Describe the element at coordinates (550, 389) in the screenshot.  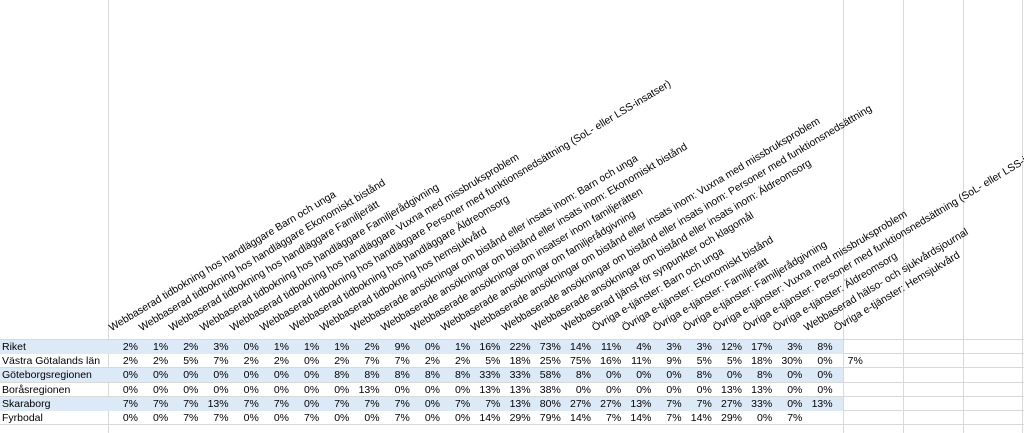
I see `table-cell: 38%` at that location.